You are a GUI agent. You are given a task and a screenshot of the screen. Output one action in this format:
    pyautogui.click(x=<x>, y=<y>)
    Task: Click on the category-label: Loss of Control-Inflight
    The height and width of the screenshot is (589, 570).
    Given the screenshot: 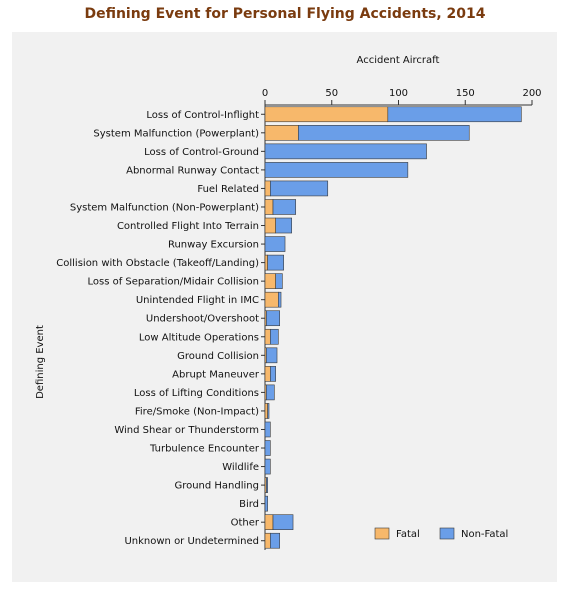 What is the action you would take?
    pyautogui.click(x=202, y=115)
    